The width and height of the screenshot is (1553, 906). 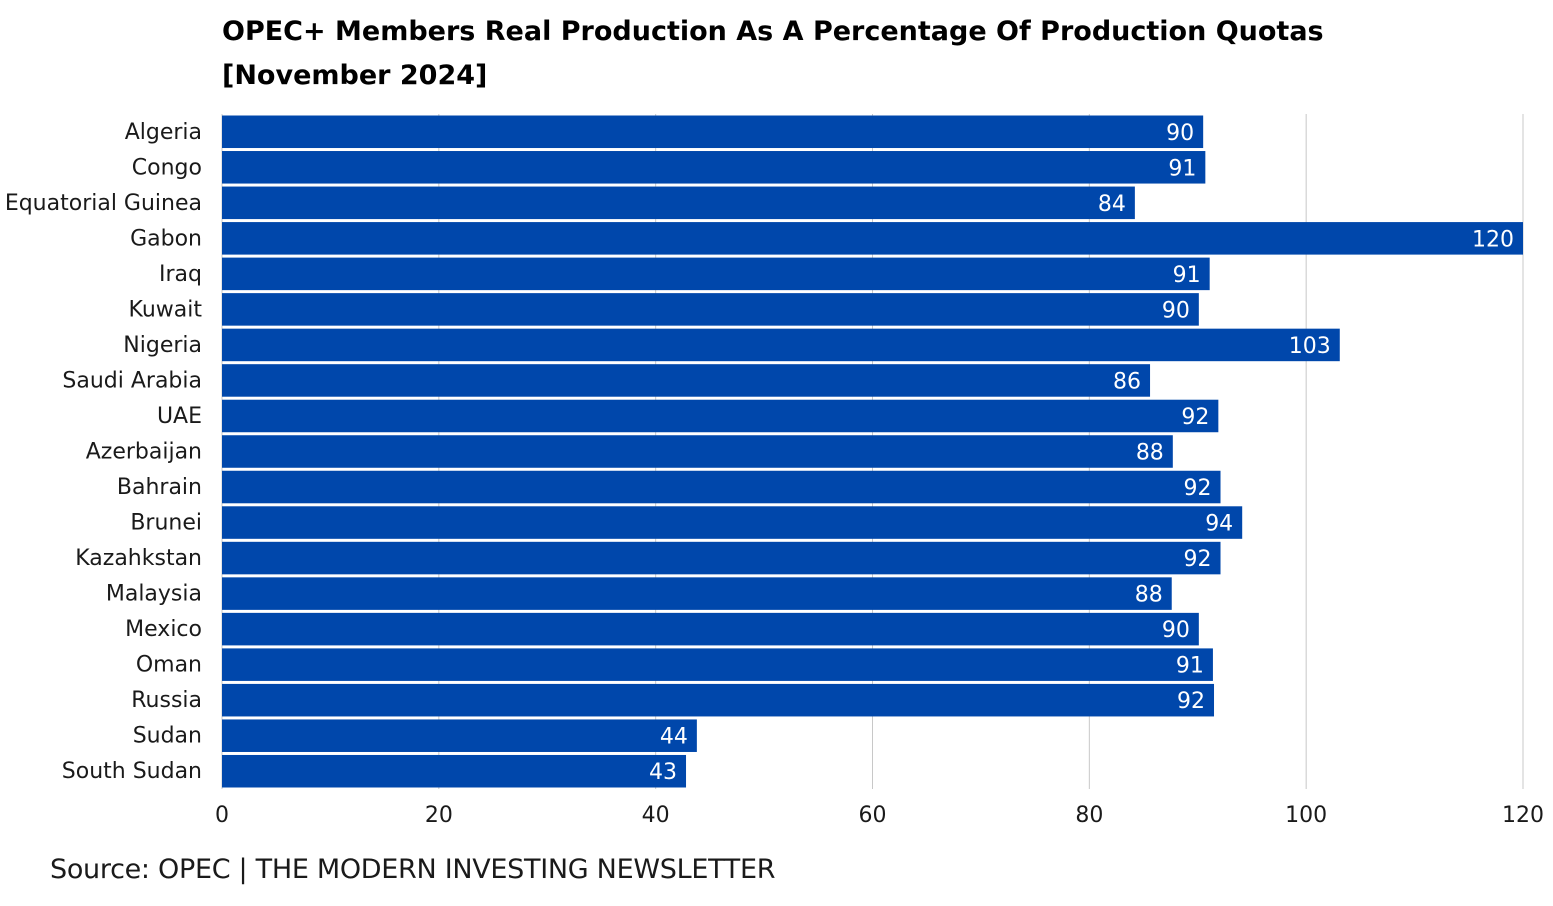 I want to click on category-label: Mexico, so click(x=163, y=629).